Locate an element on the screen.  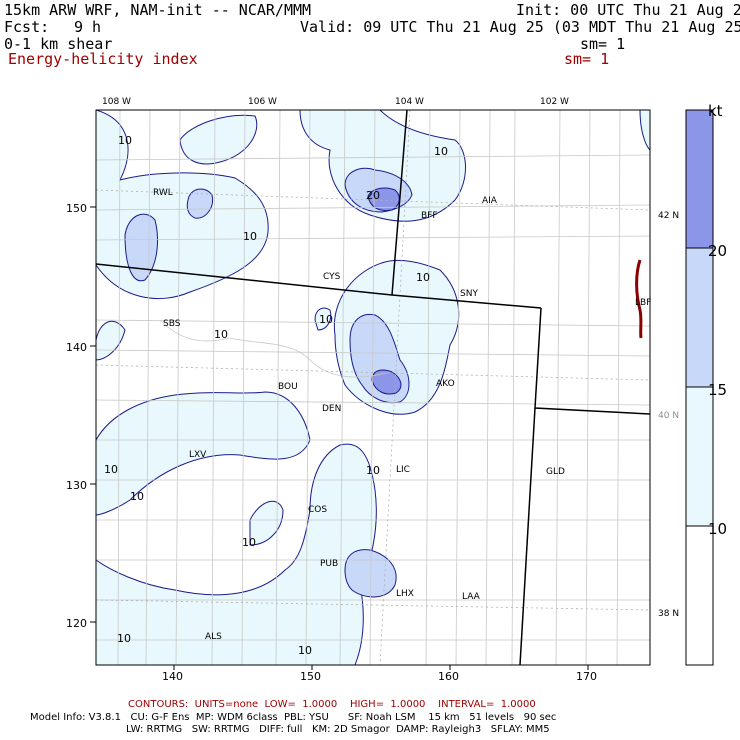
lat-label: 40 N is located at coordinates (668, 416).